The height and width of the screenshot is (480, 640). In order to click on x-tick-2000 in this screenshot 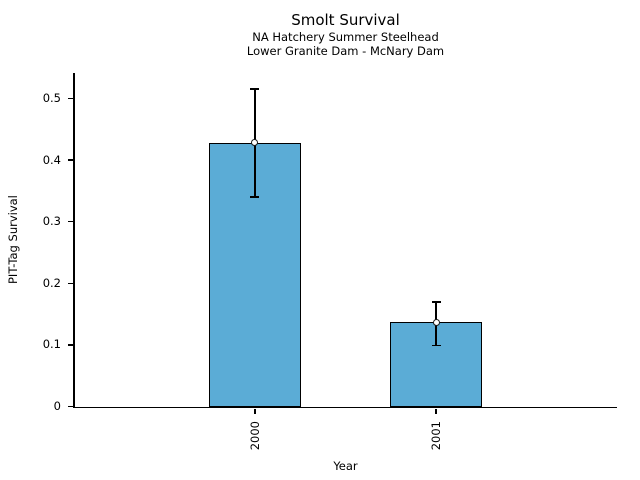, I will do `click(255, 411)`.